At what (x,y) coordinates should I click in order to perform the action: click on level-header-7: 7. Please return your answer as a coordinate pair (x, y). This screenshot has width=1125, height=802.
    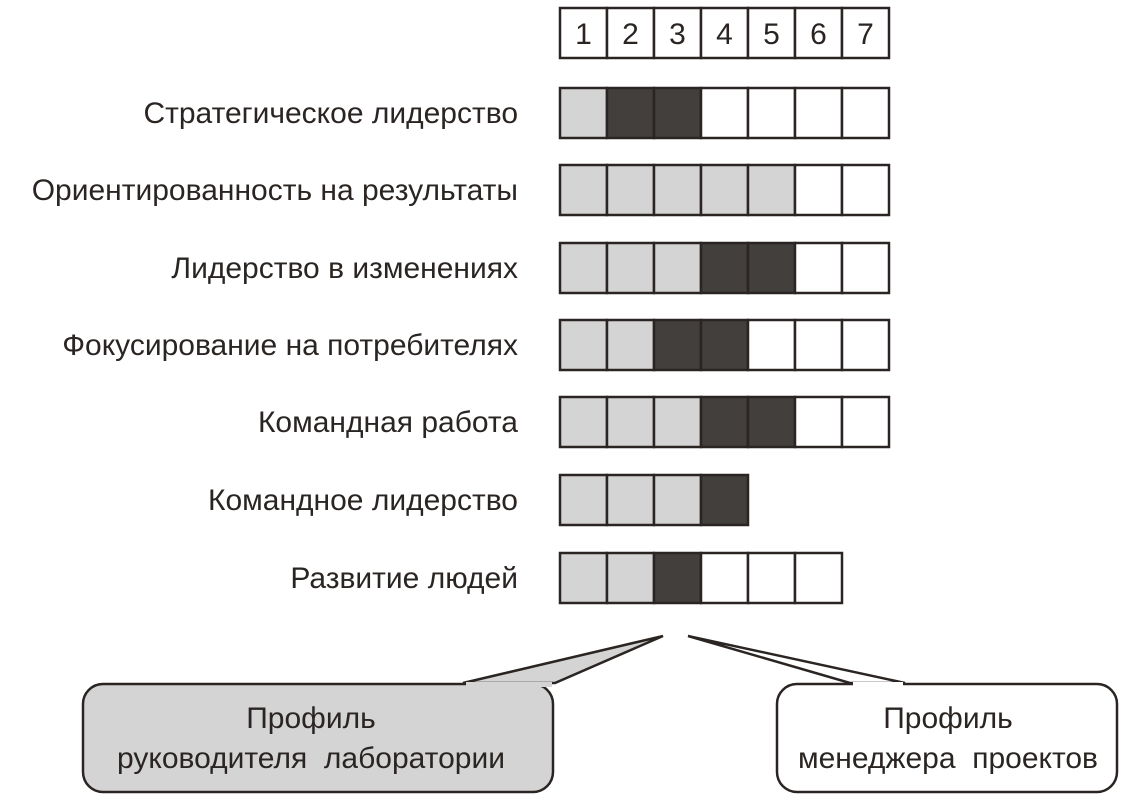
    Looking at the image, I should click on (865, 33).